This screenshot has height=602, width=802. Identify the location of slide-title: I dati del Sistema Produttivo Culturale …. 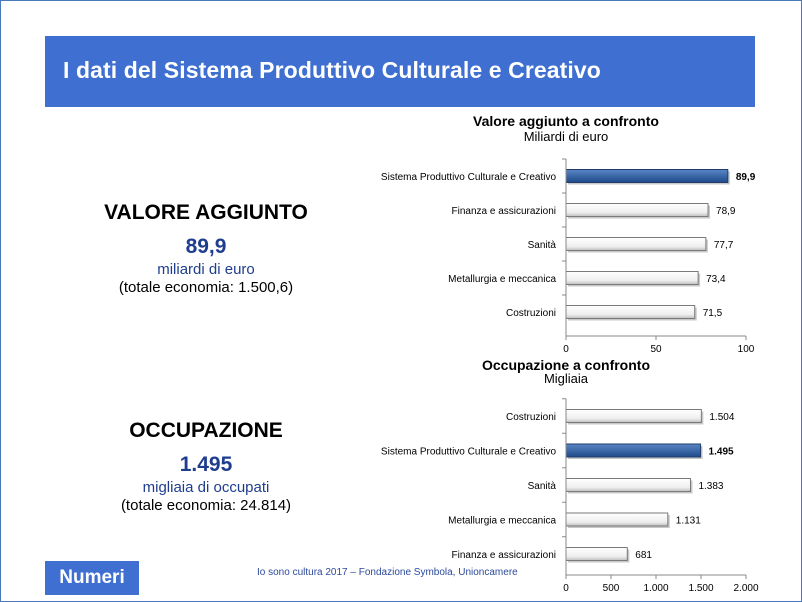
(332, 70).